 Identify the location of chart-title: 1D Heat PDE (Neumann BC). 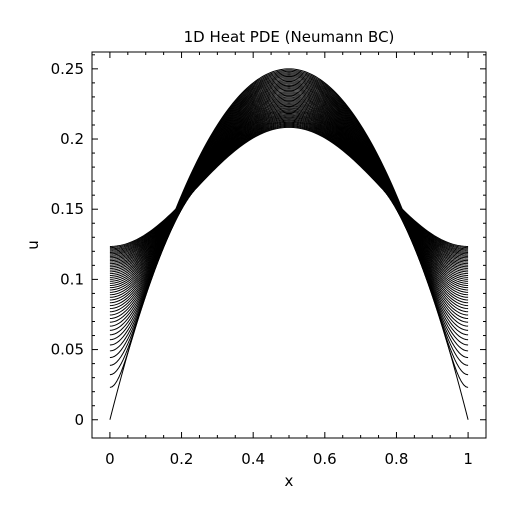
(289, 37).